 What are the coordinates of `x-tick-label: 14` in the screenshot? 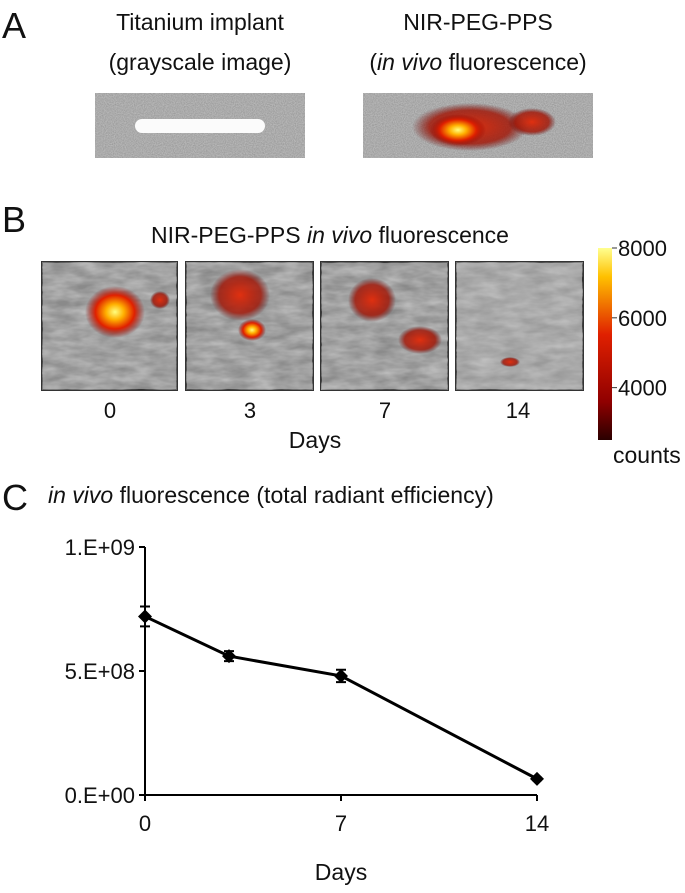 It's located at (537, 823).